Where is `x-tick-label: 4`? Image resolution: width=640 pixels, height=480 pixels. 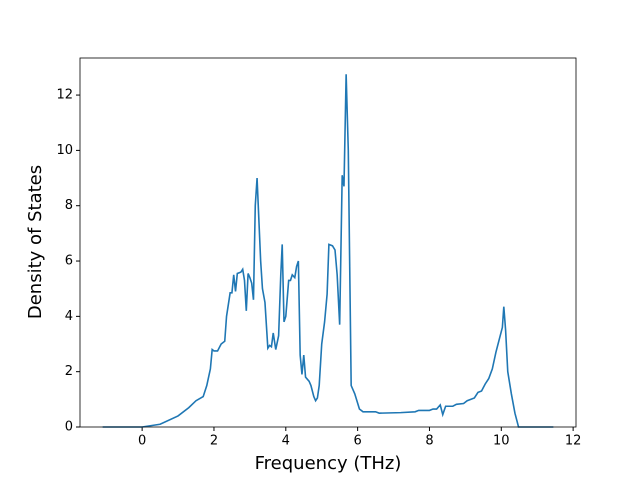
x-tick-label: 4 is located at coordinates (286, 441).